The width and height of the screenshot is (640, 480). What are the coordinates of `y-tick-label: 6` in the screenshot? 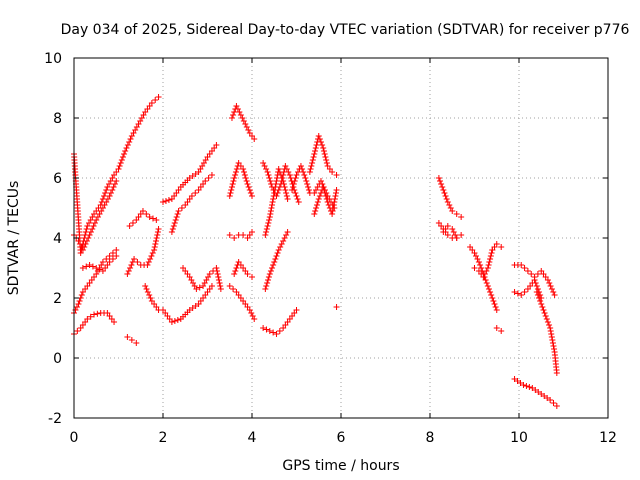 It's located at (57, 179).